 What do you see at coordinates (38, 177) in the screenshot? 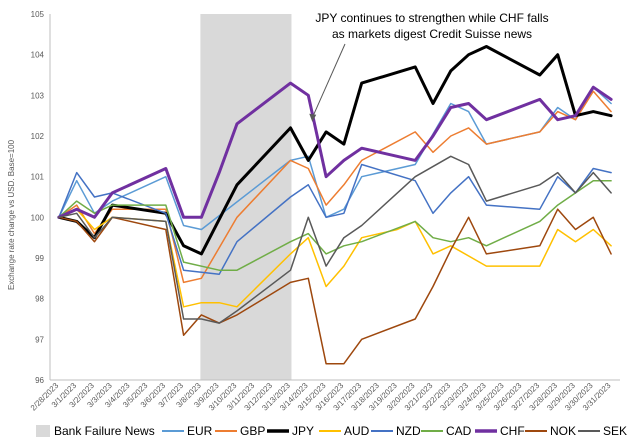
I see `y-tick-label: 101` at bounding box center [38, 177].